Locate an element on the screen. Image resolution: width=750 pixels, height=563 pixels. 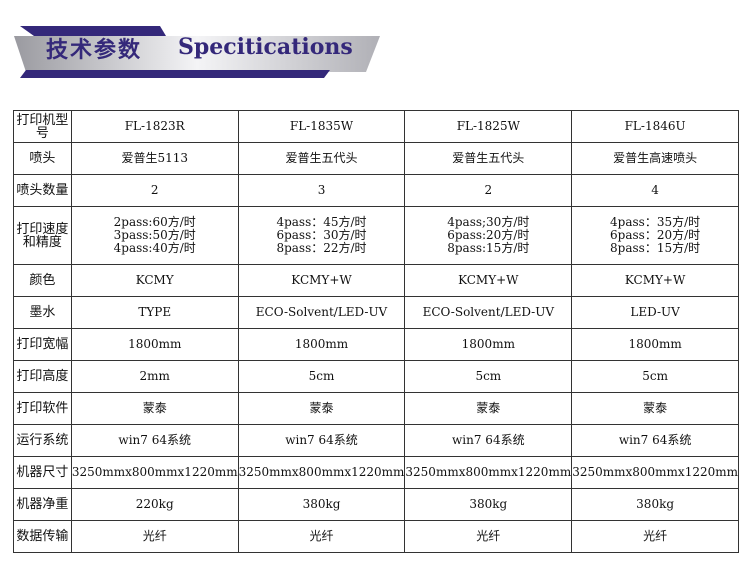
section-banner: 技术参数 Specitications is located at coordinates (199, 52).